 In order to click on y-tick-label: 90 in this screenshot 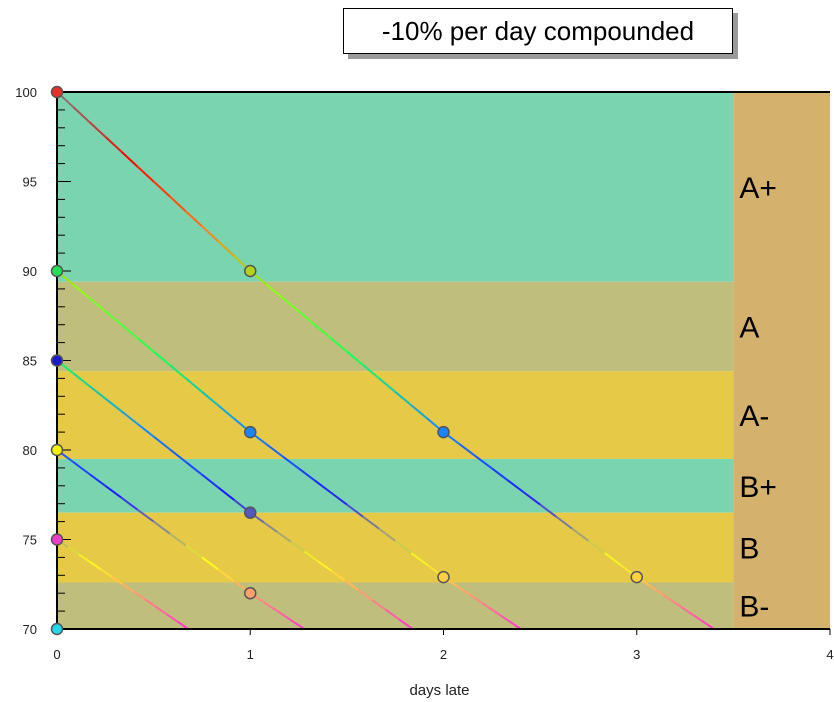, I will do `click(30, 271)`.